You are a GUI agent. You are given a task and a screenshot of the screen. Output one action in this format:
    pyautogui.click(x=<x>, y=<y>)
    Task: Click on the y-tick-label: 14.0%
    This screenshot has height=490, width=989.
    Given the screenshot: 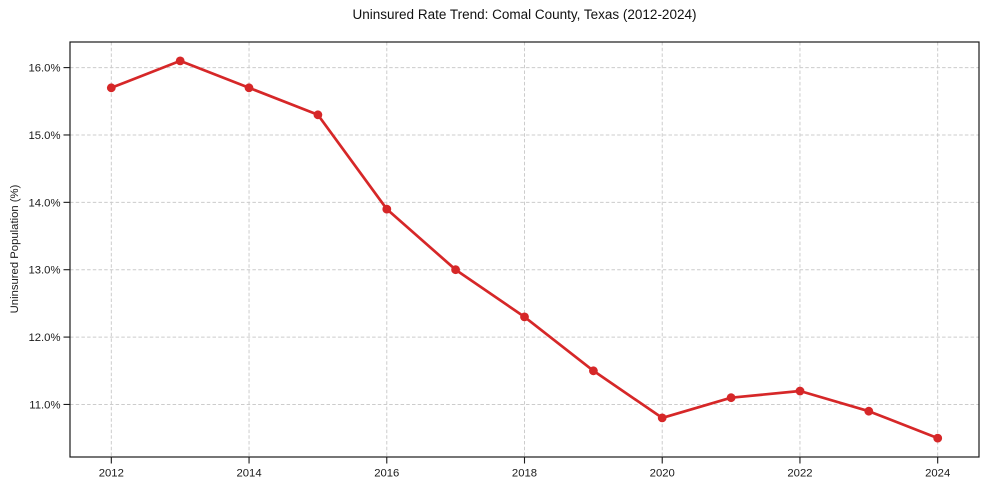 What is the action you would take?
    pyautogui.click(x=44, y=203)
    